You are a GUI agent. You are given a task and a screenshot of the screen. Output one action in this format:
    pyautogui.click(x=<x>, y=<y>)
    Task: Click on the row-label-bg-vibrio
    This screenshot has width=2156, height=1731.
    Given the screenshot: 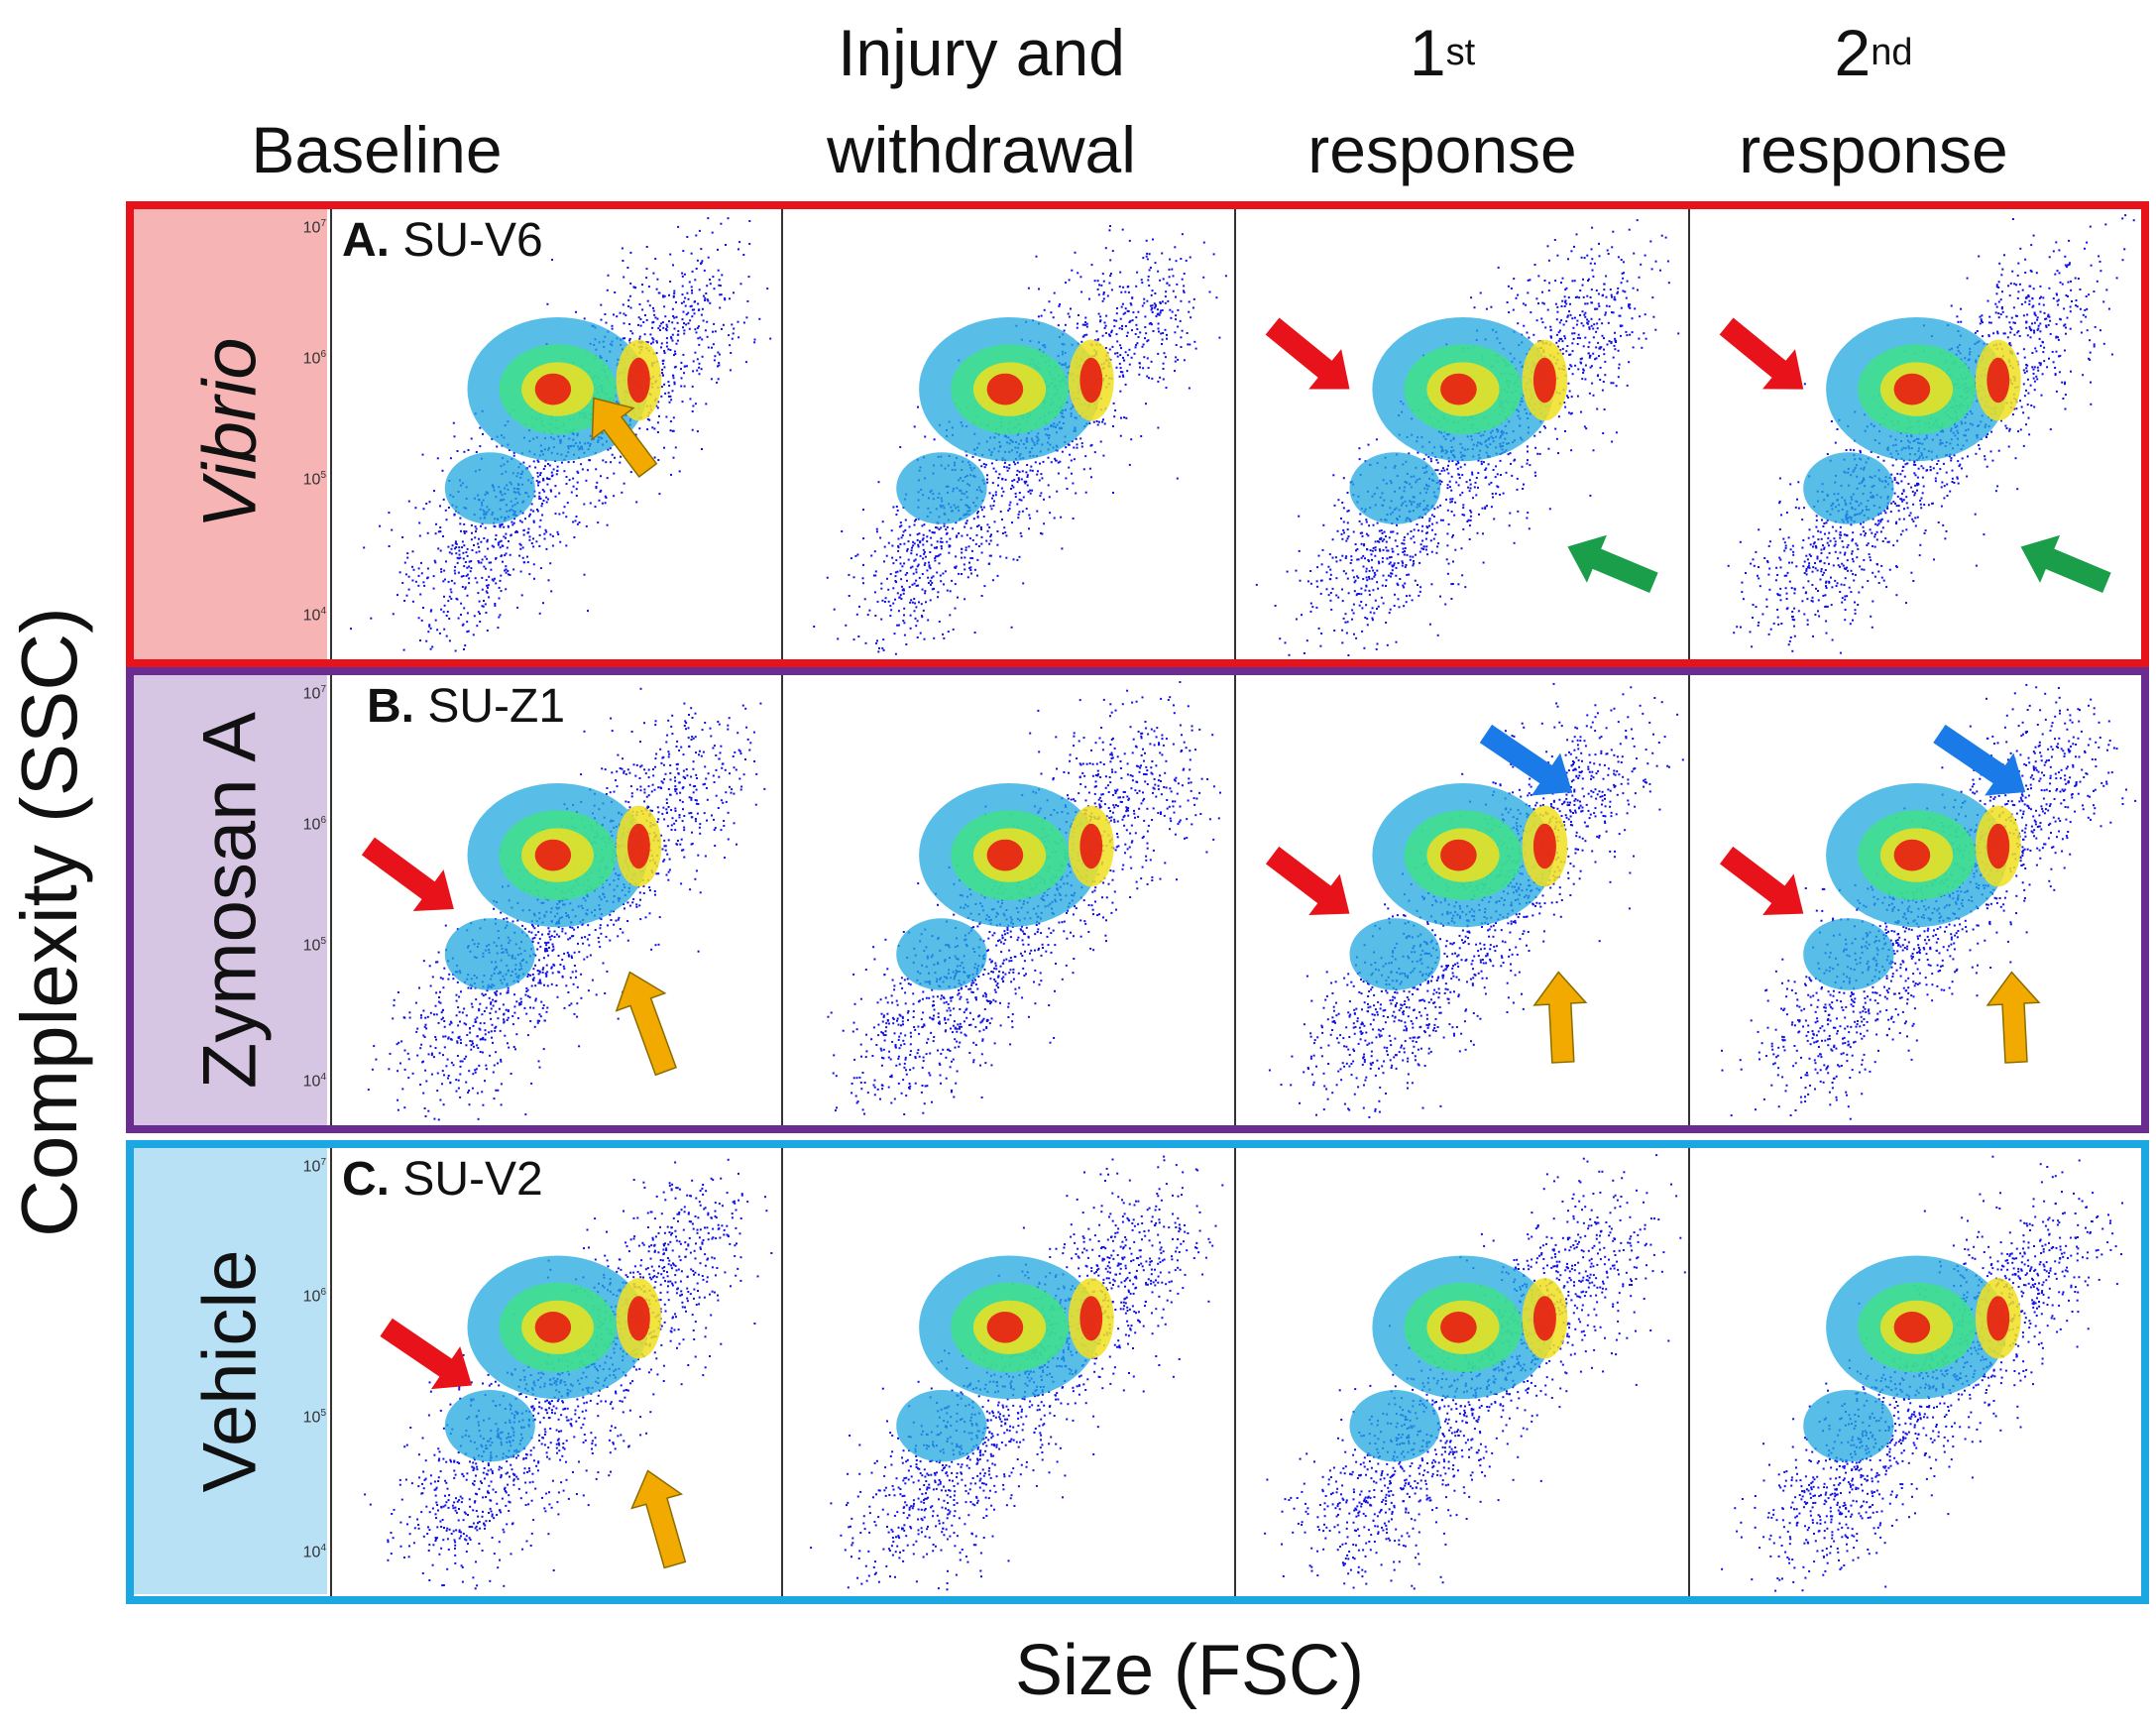 What is the action you would take?
    pyautogui.click(x=230, y=433)
    